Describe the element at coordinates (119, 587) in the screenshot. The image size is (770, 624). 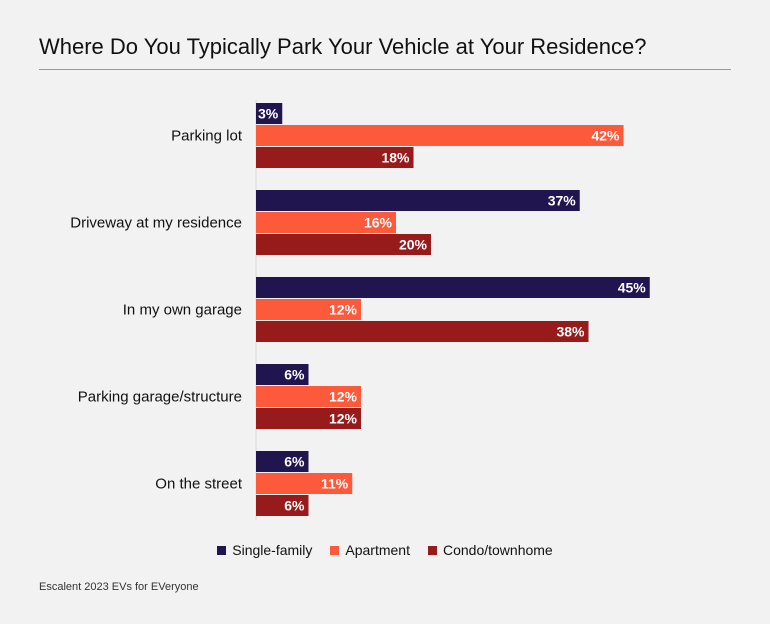
I see `source-note: Escalent 2023 EVs for EVeryone` at that location.